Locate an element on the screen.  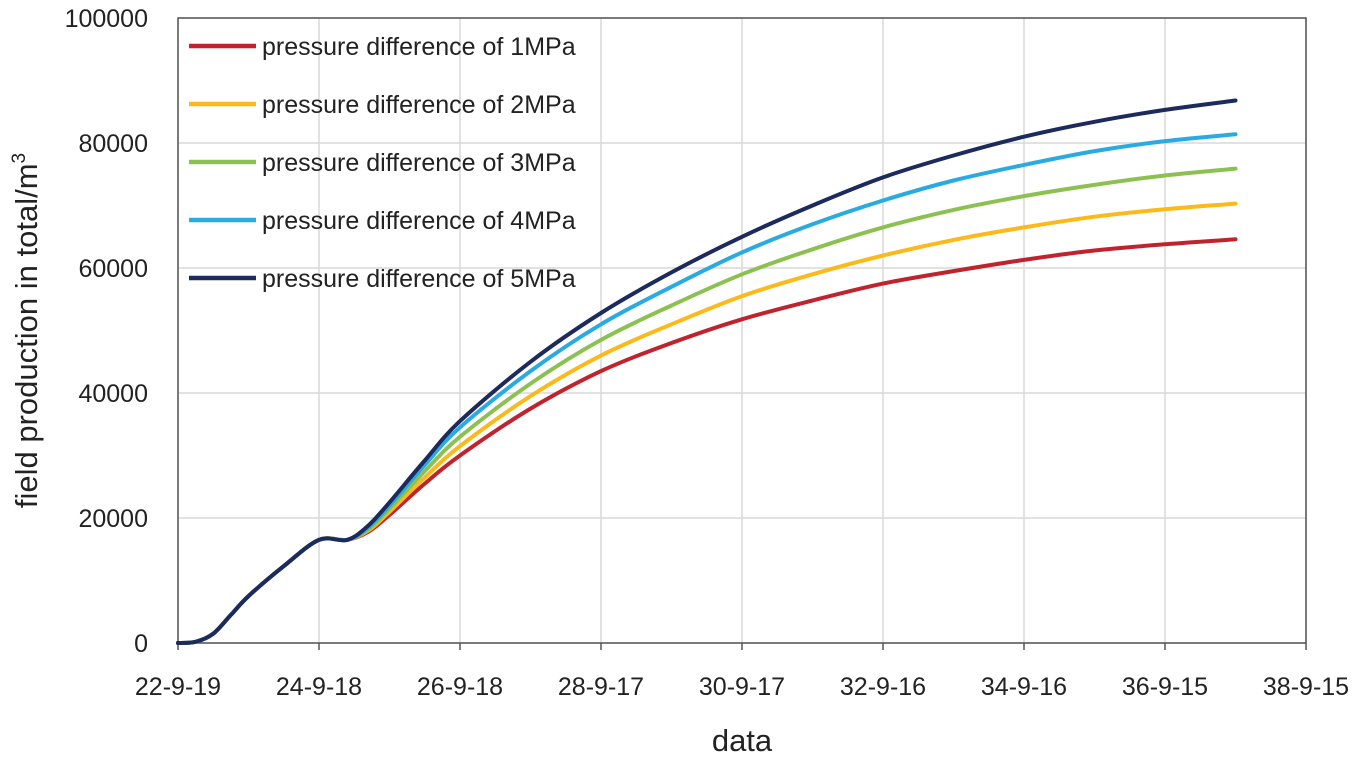
legend-label-4: pressure difference of 4MPa is located at coordinates (419, 221).